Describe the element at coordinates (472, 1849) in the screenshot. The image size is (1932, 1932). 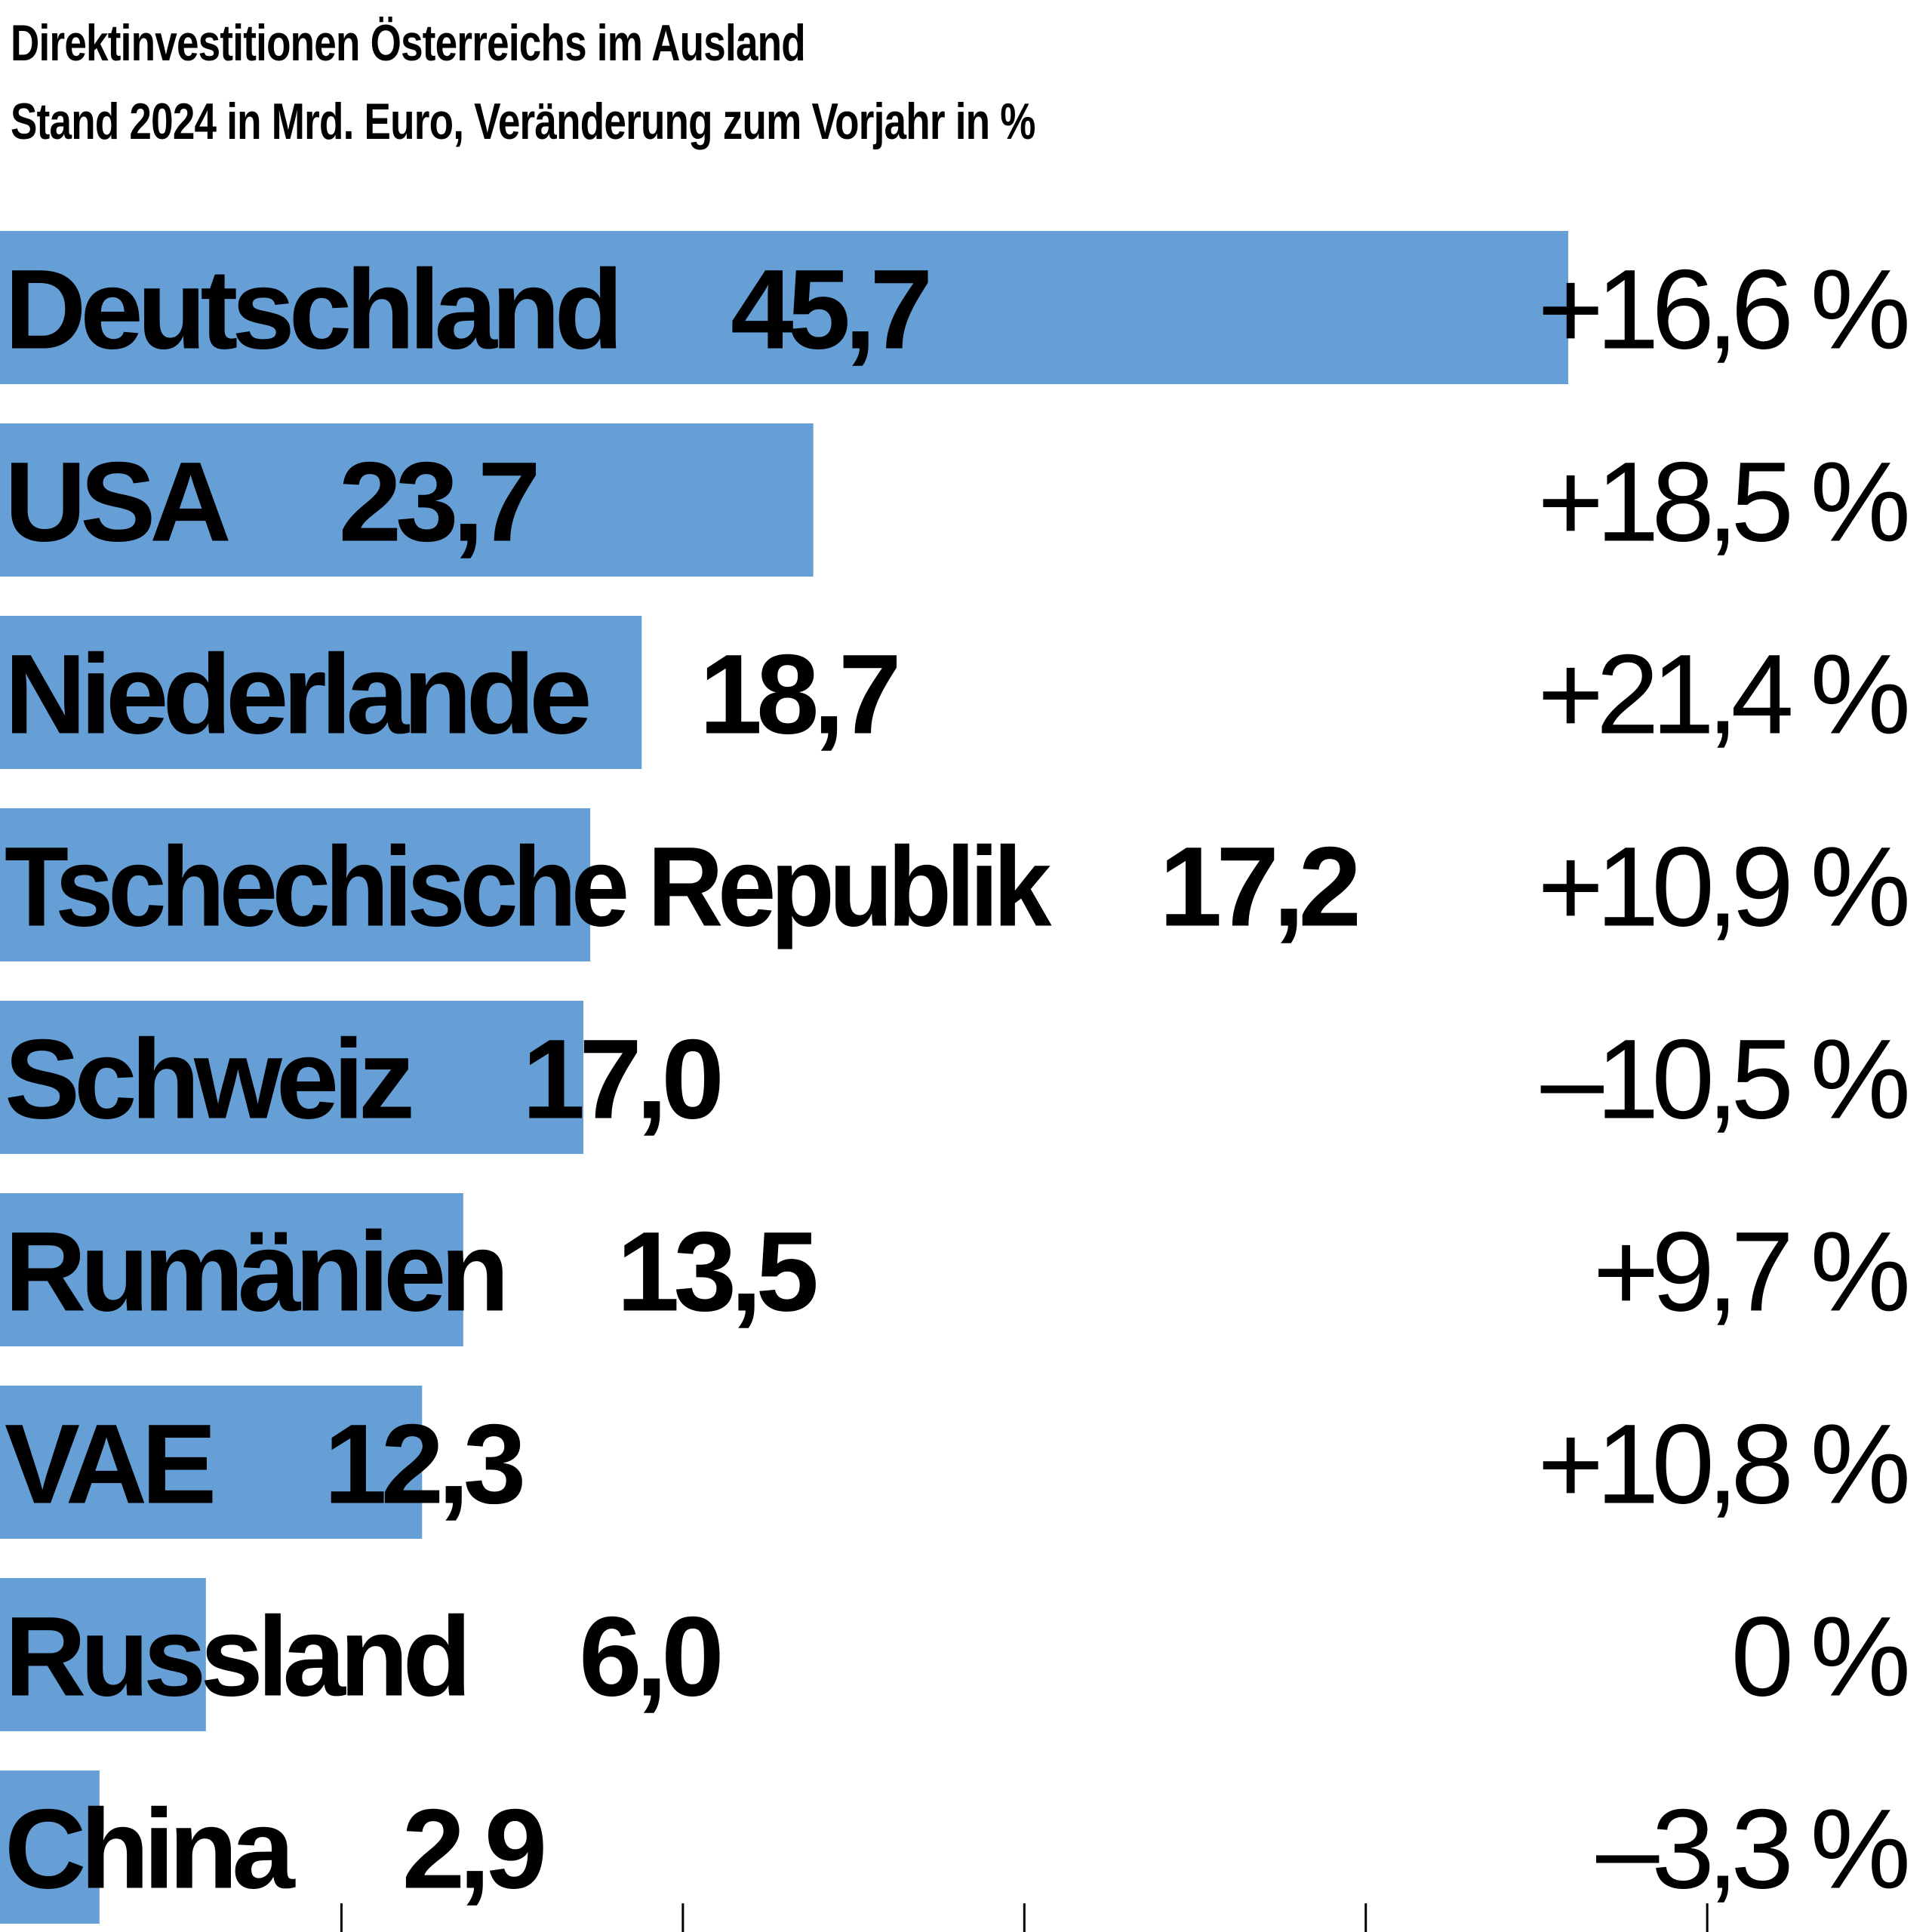
I see `value-label: 2,9` at that location.